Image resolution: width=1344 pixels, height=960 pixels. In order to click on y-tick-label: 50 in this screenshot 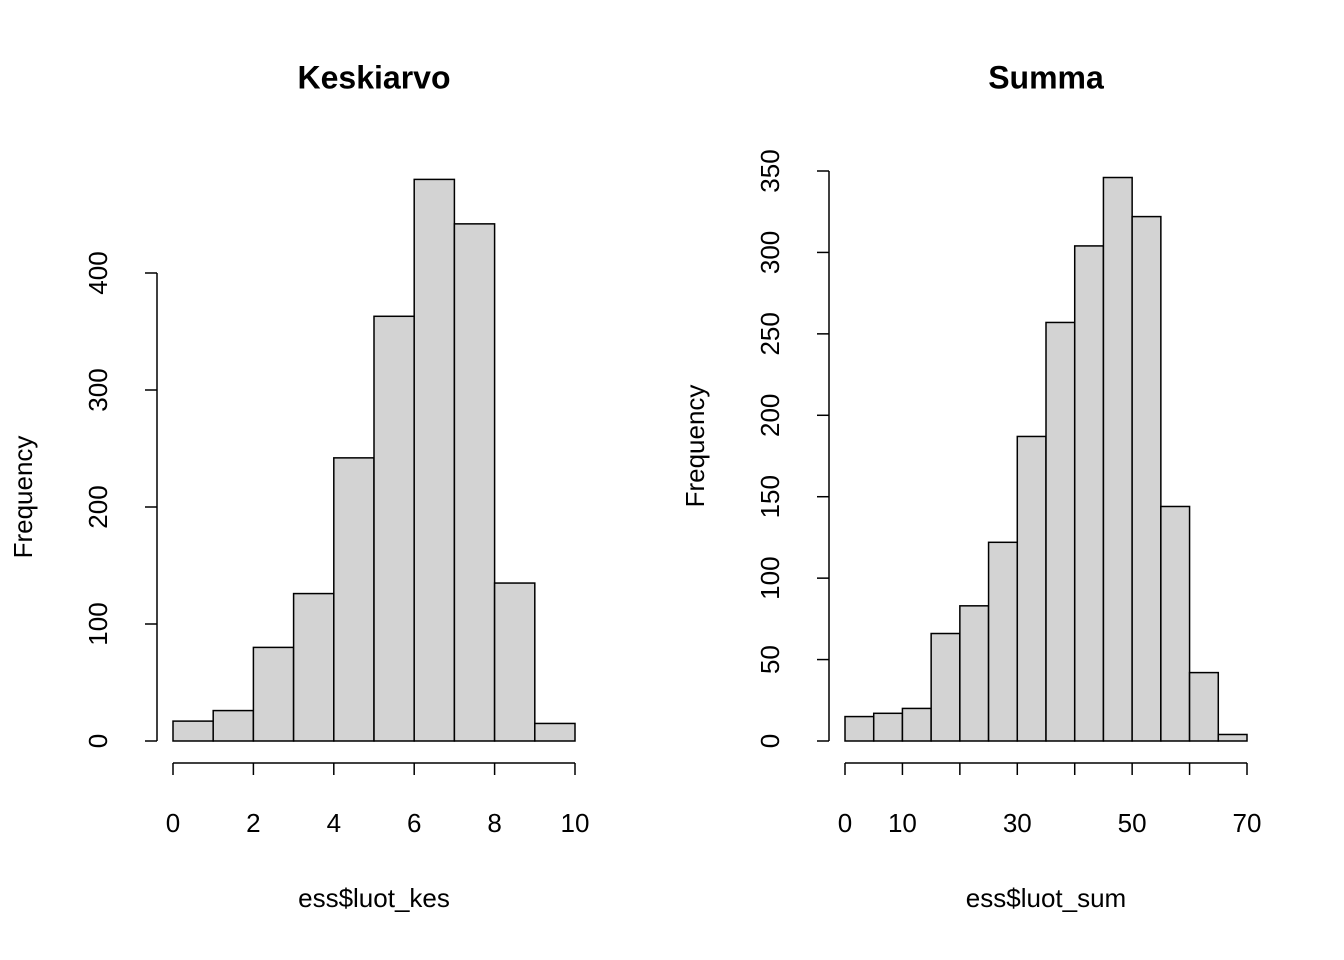, I will do `click(770, 659)`.